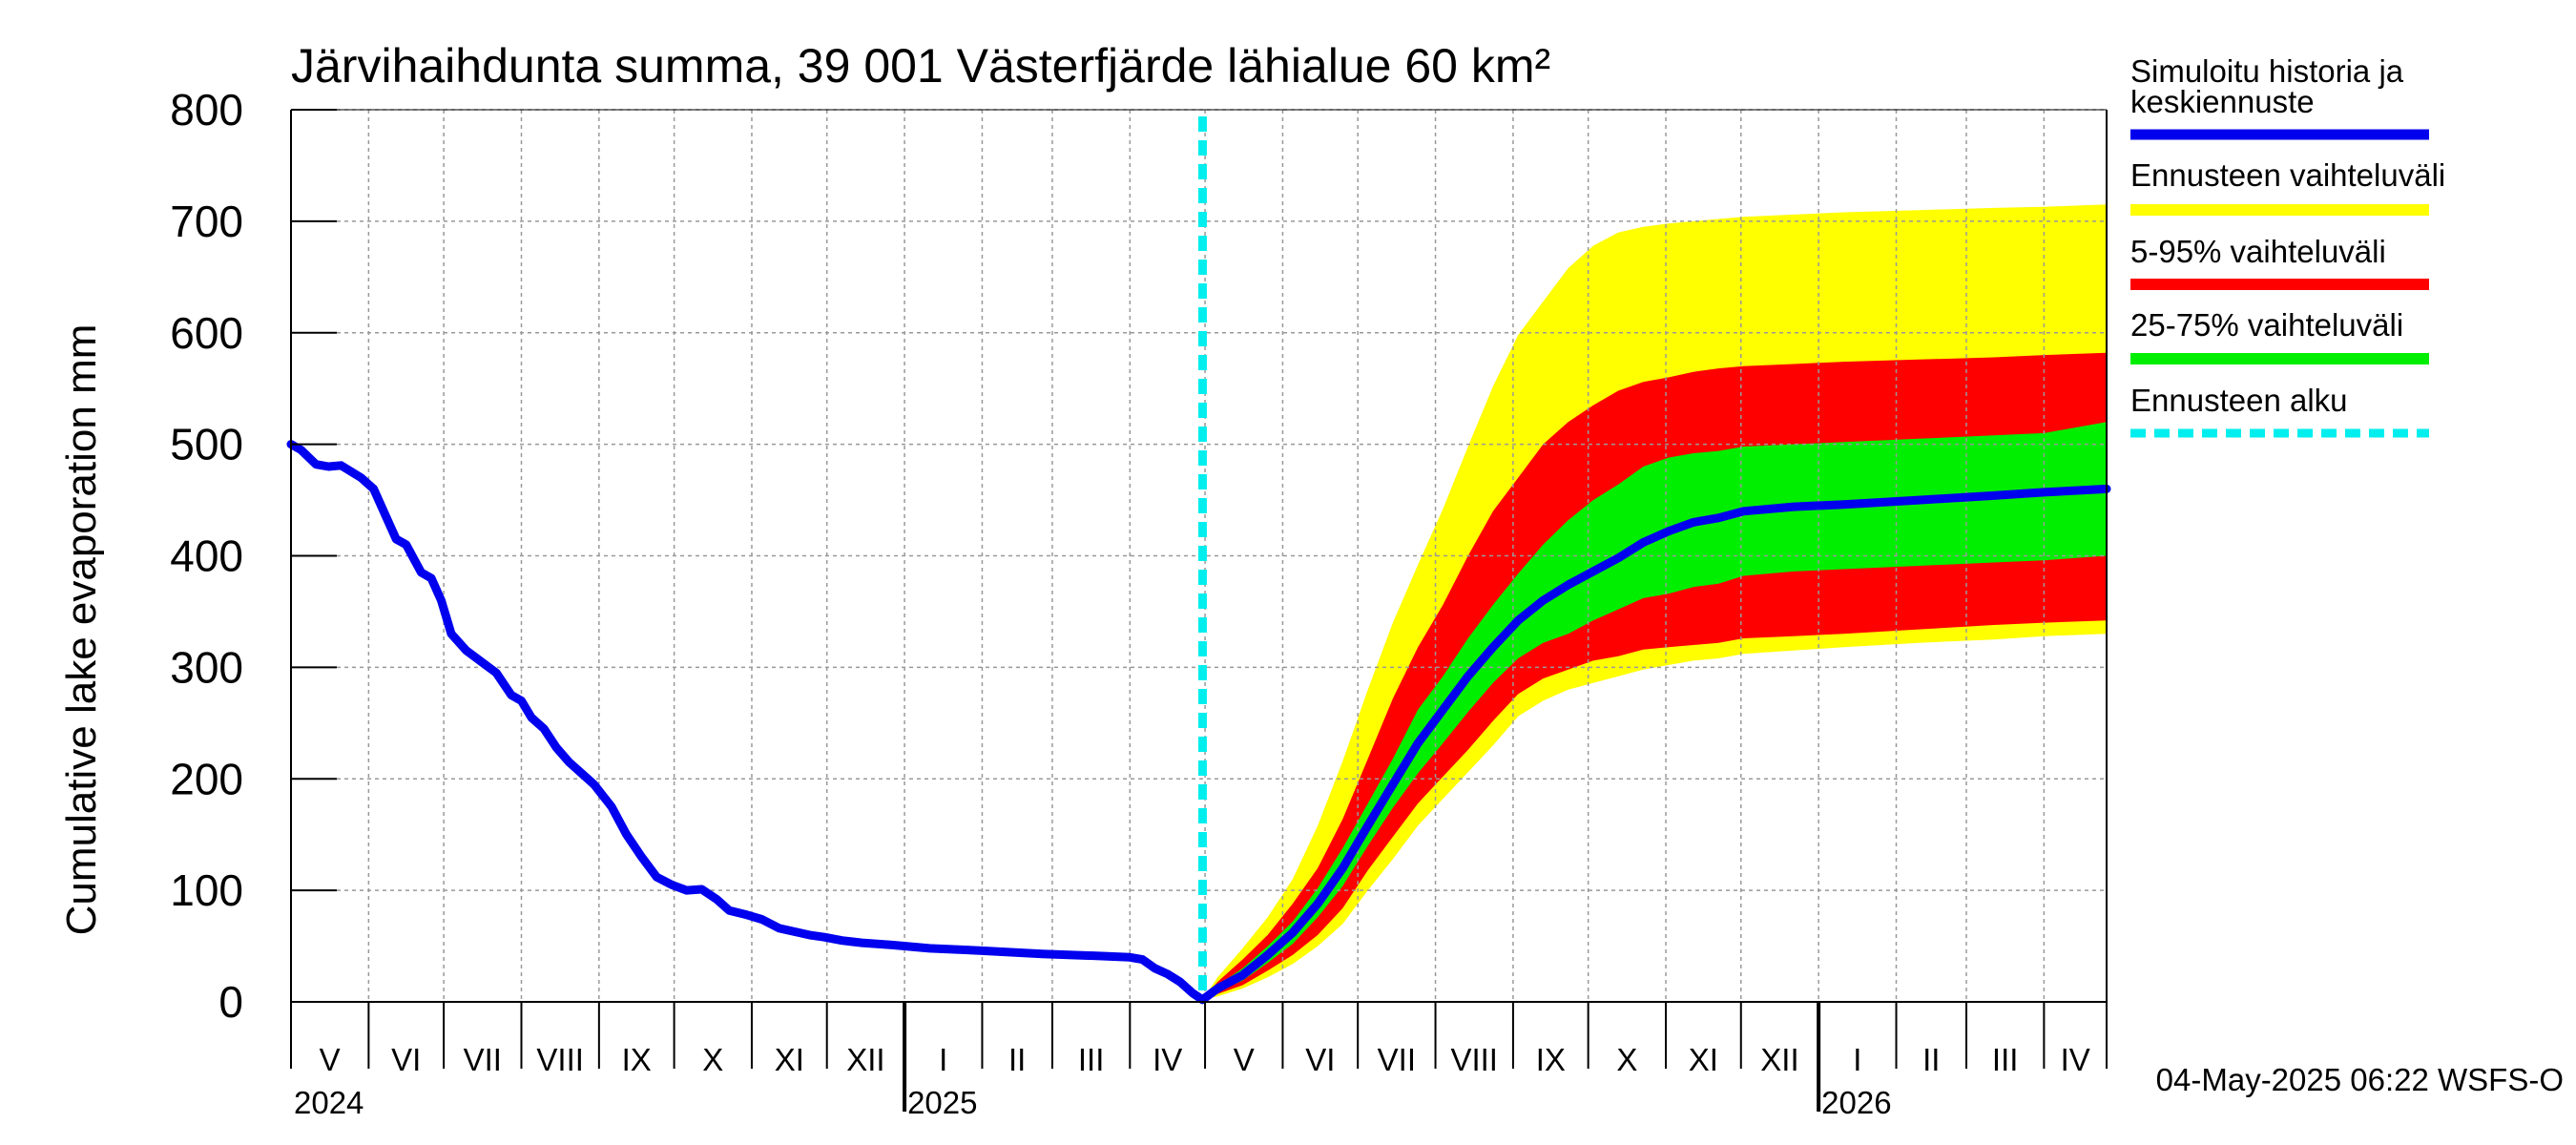  What do you see at coordinates (2222, 102) in the screenshot?
I see `legend-label-history-line2: keskiennuste` at bounding box center [2222, 102].